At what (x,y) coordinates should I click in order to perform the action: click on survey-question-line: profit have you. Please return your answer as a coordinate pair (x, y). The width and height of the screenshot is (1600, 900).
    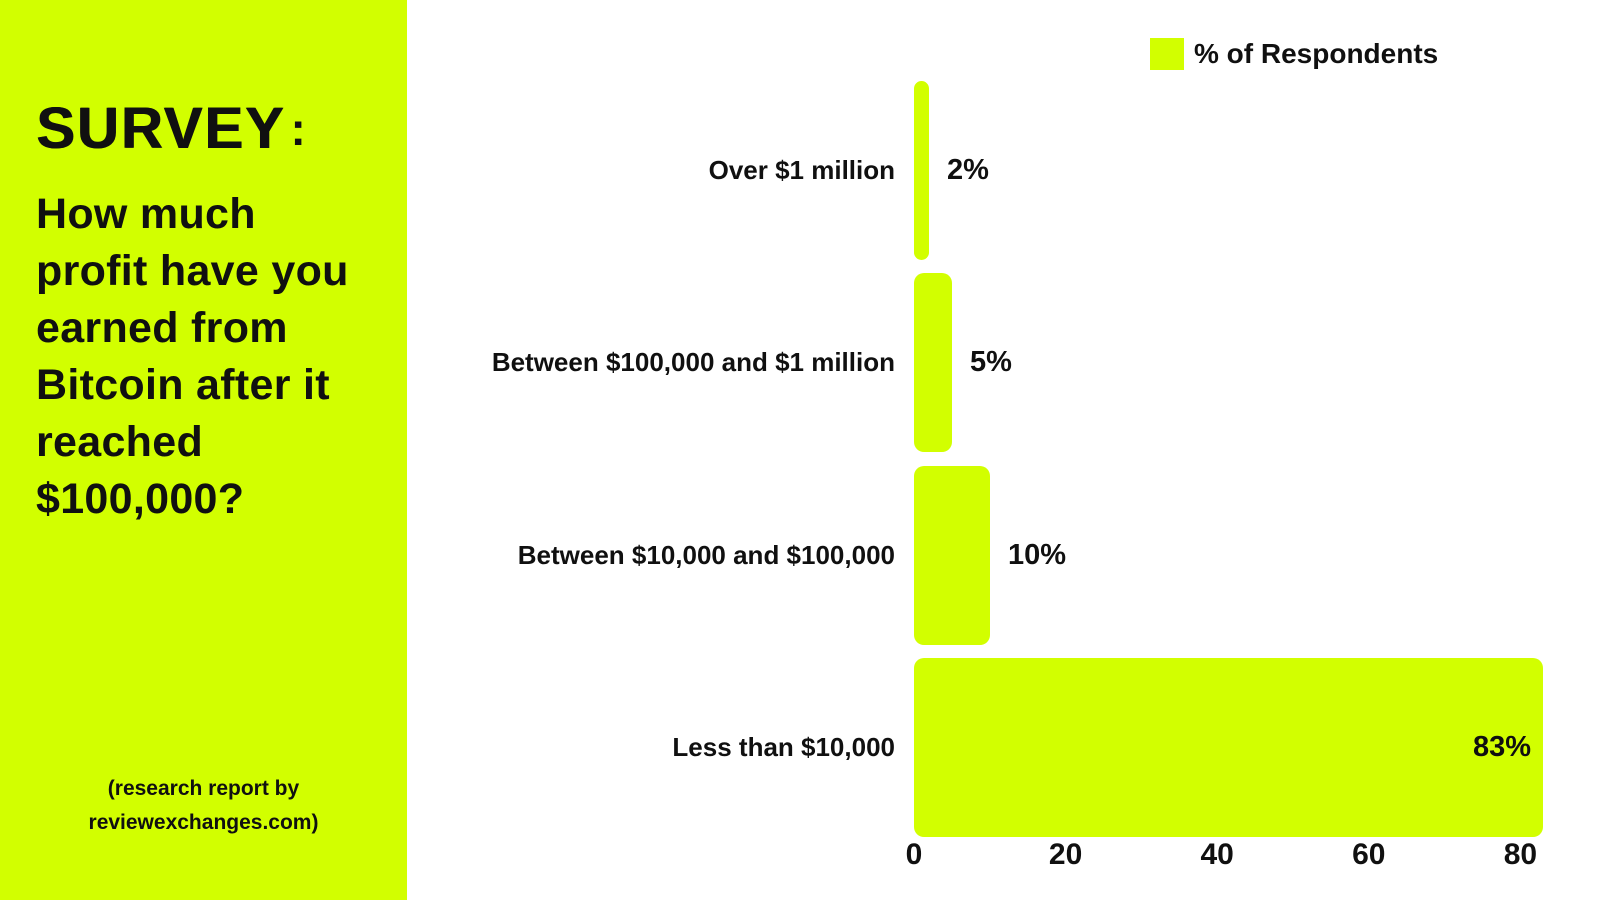
    Looking at the image, I should click on (192, 271).